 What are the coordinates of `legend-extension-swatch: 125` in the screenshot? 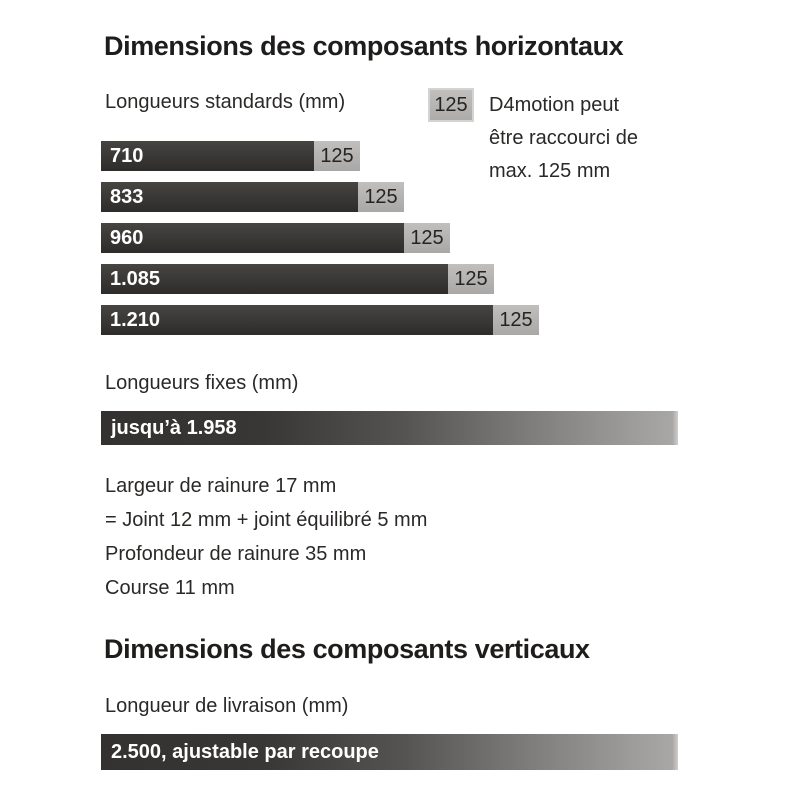 It's located at (451, 105).